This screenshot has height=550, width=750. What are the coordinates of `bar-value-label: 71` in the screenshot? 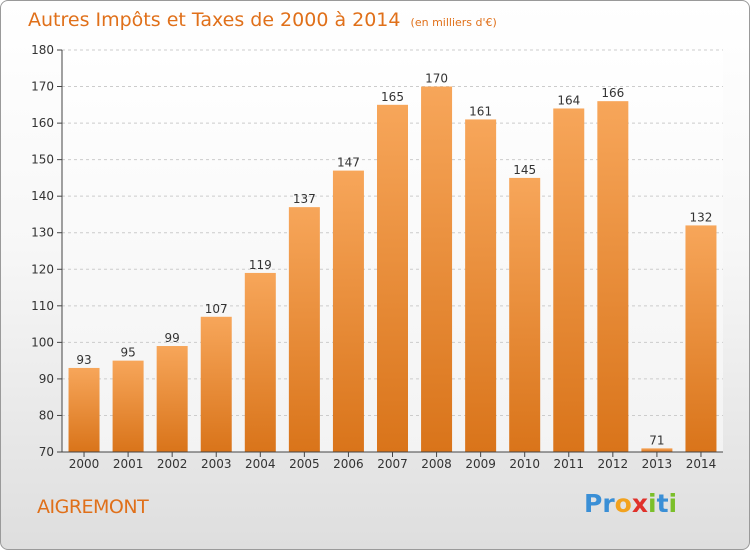 It's located at (656, 440).